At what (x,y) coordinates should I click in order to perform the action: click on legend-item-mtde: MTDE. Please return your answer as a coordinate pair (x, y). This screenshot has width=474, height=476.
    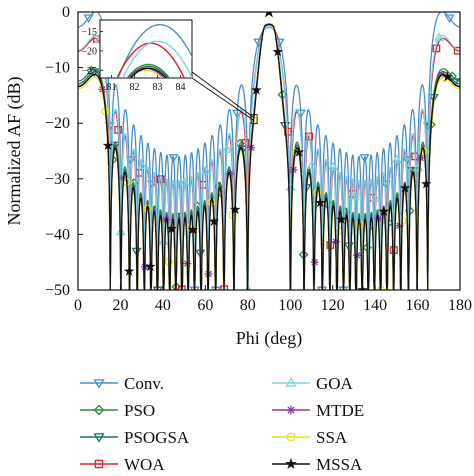
    Looking at the image, I should click on (318, 410).